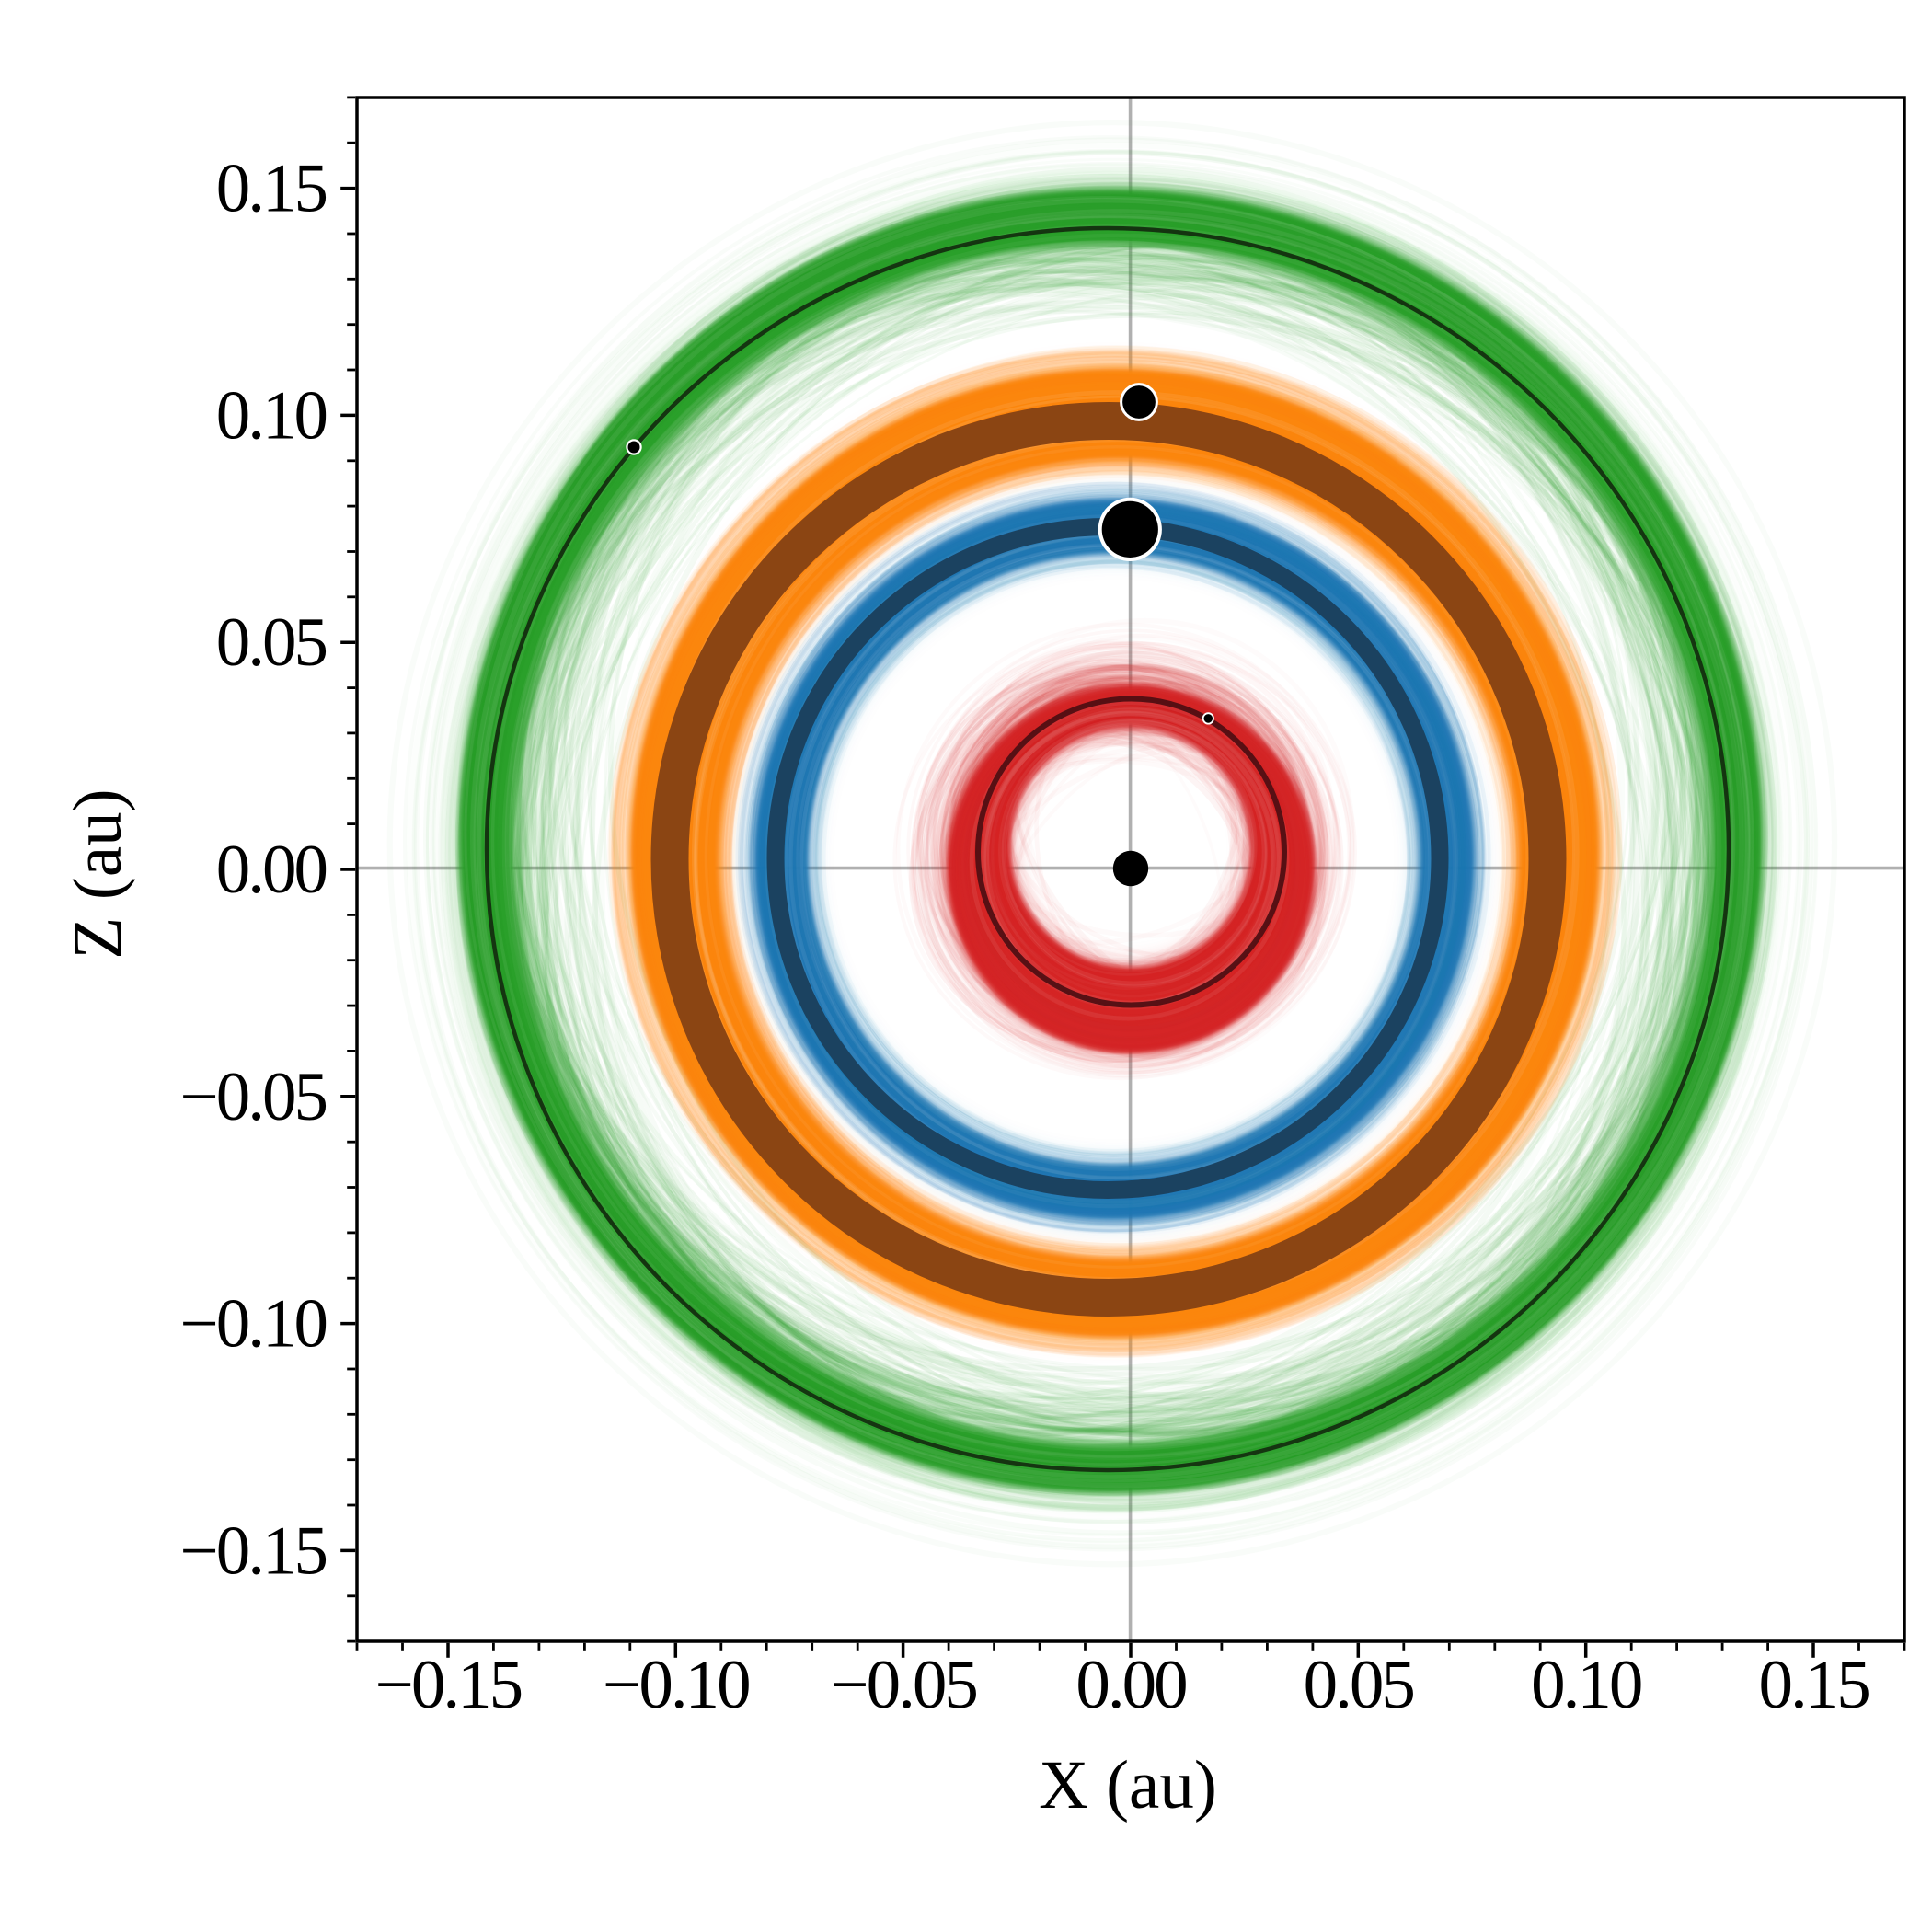 Image resolution: width=1932 pixels, height=1932 pixels. Describe the element at coordinates (98, 873) in the screenshot. I see `svg-text: Z (au)` at that location.